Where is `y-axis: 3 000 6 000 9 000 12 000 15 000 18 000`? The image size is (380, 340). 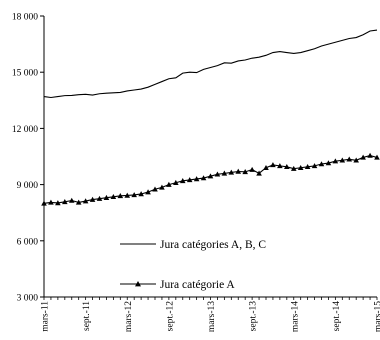 y-axis: 3 000 6 000 9 000 12 000 15 000 18 000 is located at coordinates (28, 158).